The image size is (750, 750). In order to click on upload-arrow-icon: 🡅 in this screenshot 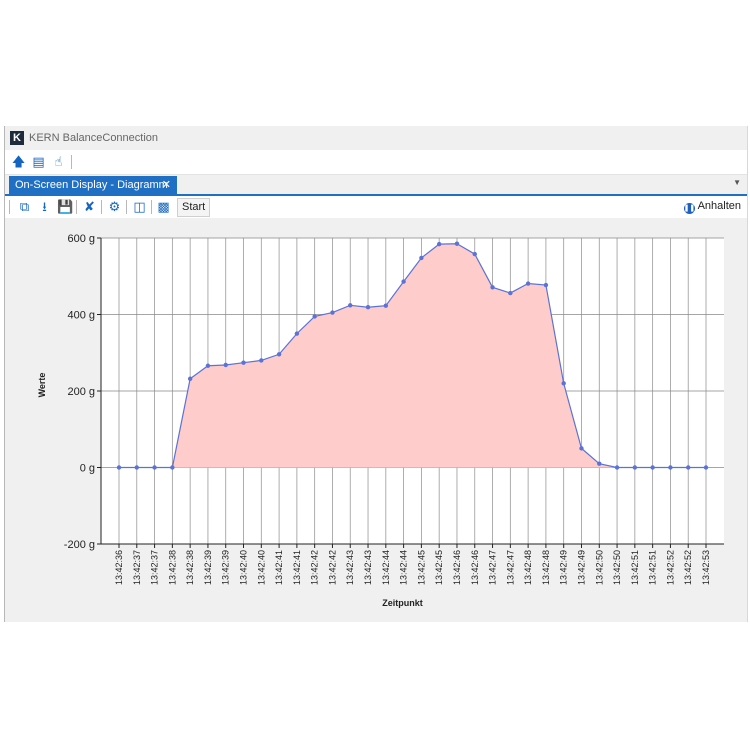, I will do `click(18, 161)`.